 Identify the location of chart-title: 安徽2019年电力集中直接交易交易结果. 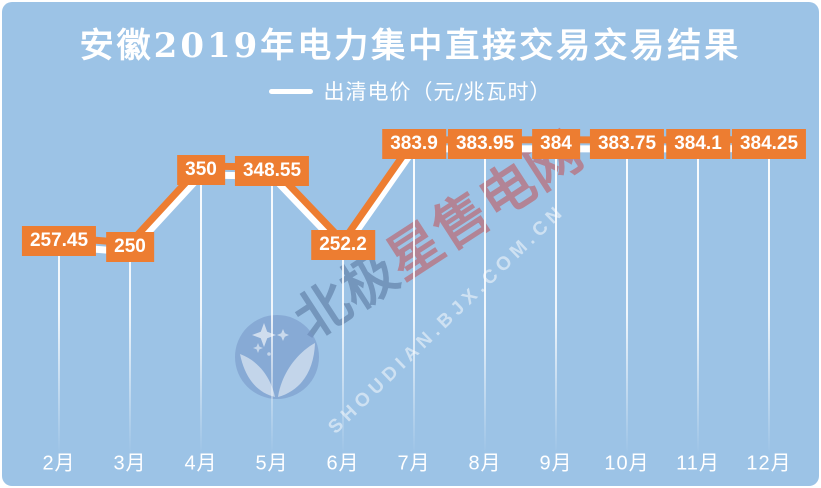
(410, 46).